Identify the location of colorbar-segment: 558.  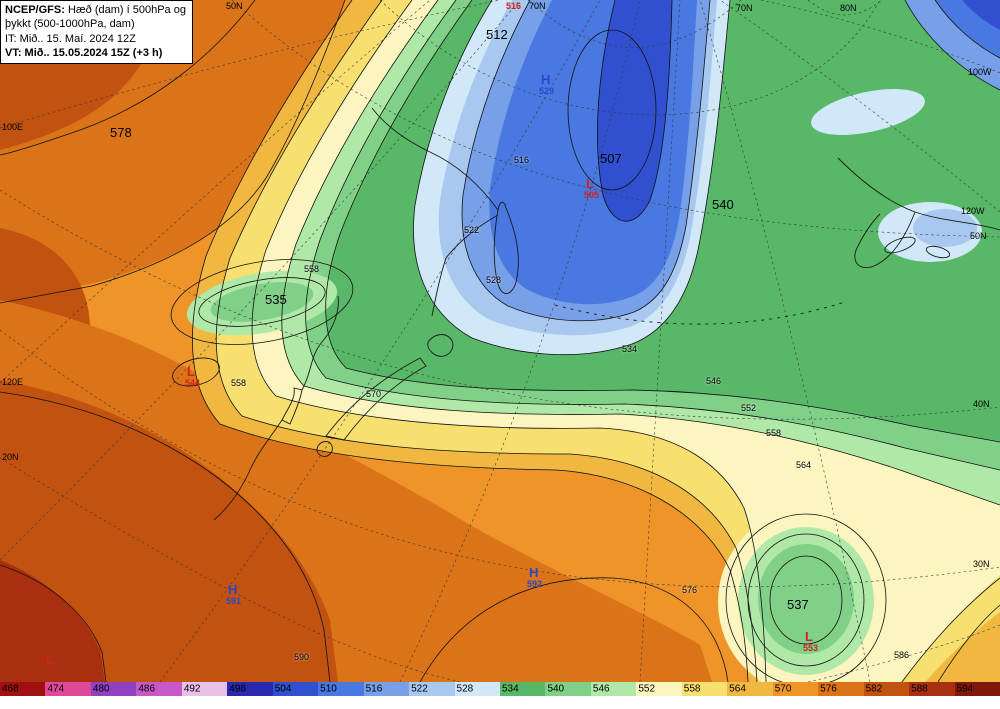
(704, 689).